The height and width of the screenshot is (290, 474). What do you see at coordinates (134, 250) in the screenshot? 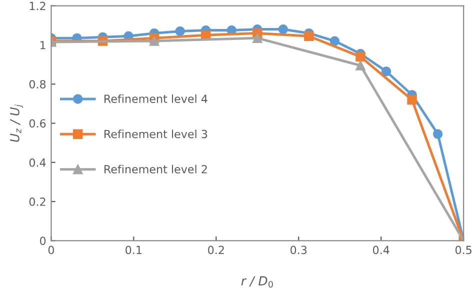
I see `x-tick-label: 0.1` at bounding box center [134, 250].